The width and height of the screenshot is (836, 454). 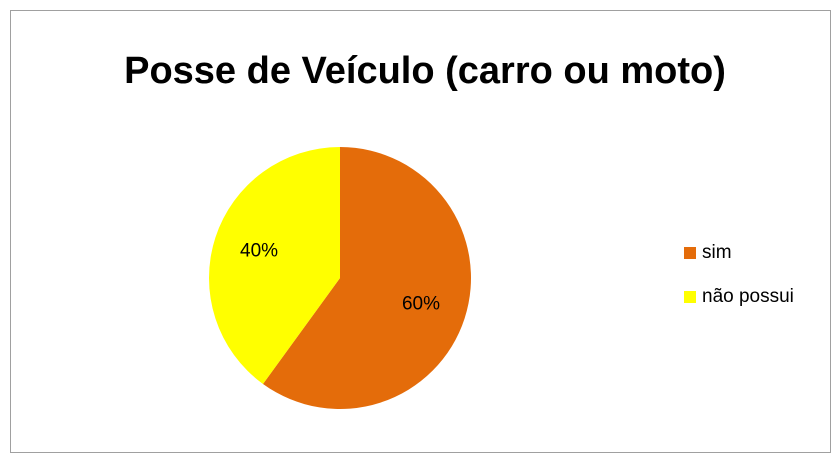 What do you see at coordinates (748, 296) in the screenshot?
I see `legend-label: não possui` at bounding box center [748, 296].